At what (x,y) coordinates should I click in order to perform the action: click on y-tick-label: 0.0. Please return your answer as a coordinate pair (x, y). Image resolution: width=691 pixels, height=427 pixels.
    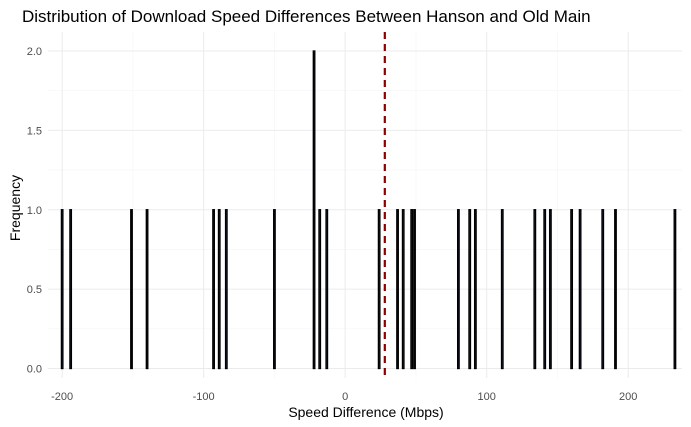
    Looking at the image, I should click on (34, 369).